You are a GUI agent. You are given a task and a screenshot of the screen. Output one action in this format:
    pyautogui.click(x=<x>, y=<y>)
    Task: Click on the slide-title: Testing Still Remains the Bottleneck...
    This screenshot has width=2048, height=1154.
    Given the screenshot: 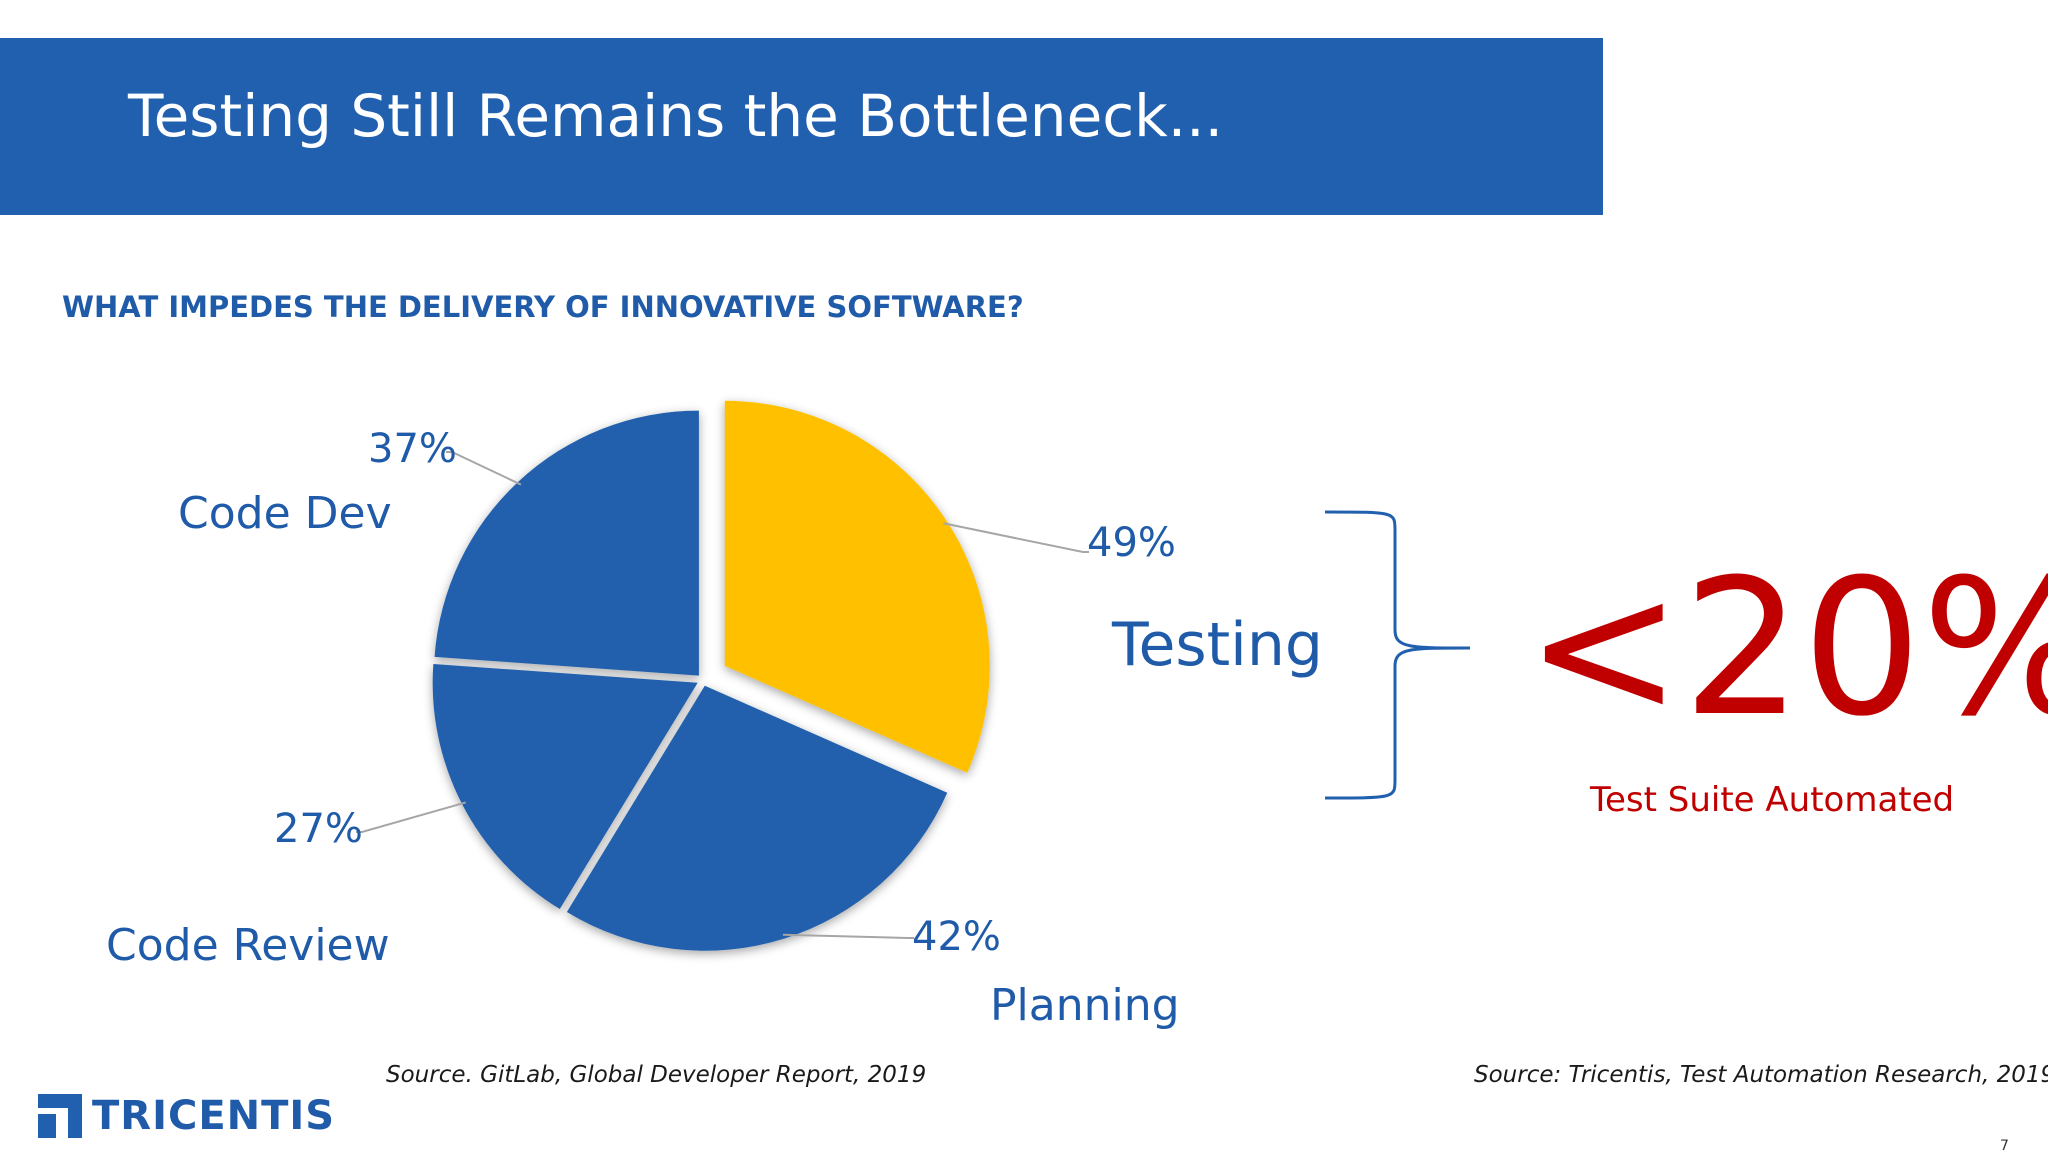 What is the action you would take?
    pyautogui.click(x=676, y=116)
    